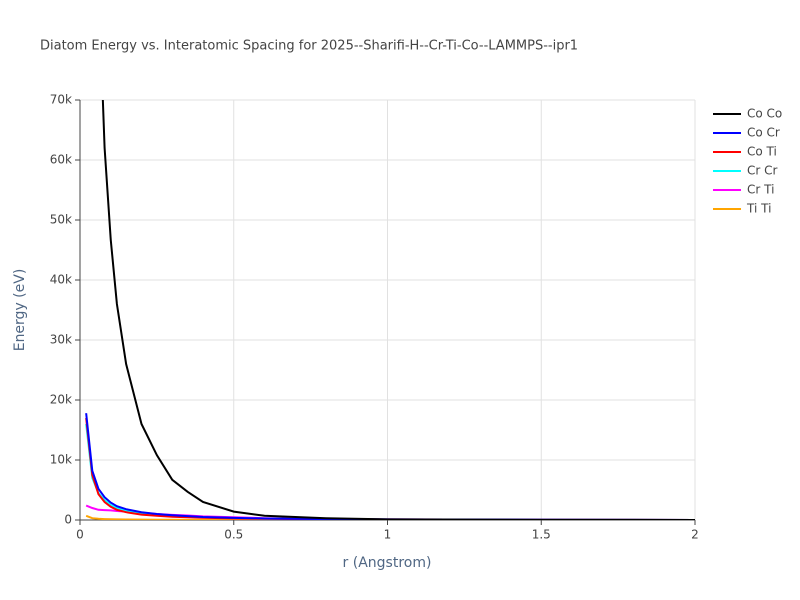 Image resolution: width=800 pixels, height=600 pixels. What do you see at coordinates (762, 171) in the screenshot?
I see `legend-label: Cr Cr` at bounding box center [762, 171].